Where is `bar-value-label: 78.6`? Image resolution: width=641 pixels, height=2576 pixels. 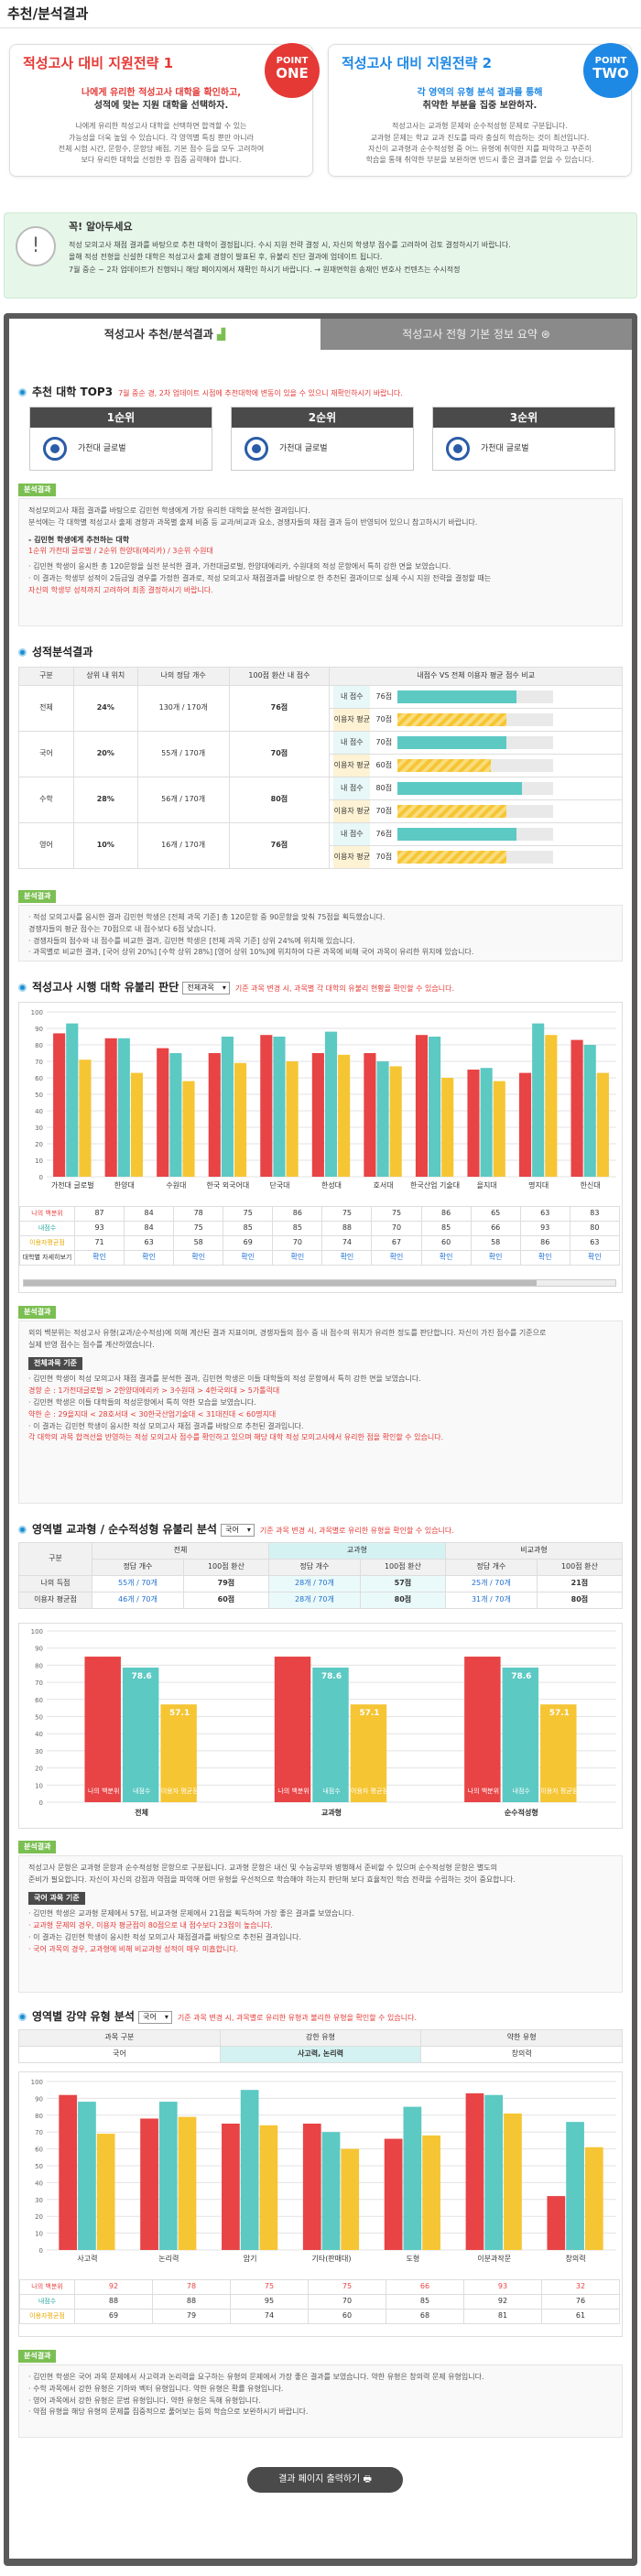
bar-value-label: 78.6 is located at coordinates (142, 1676).